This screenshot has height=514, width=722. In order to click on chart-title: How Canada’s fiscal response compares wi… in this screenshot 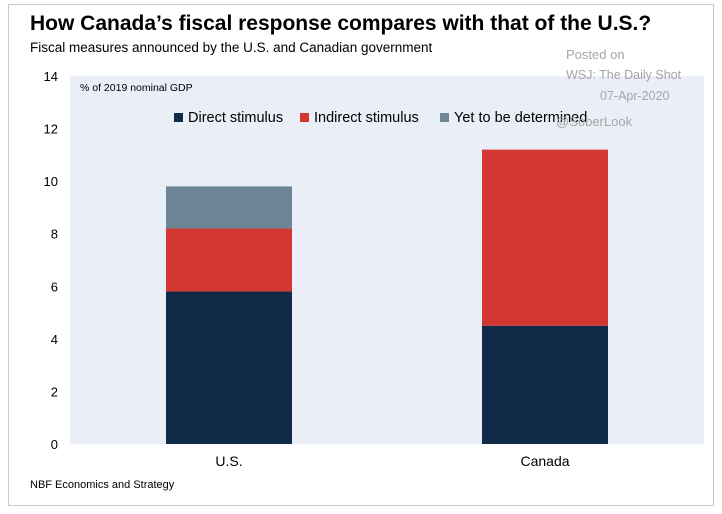, I will do `click(341, 23)`.